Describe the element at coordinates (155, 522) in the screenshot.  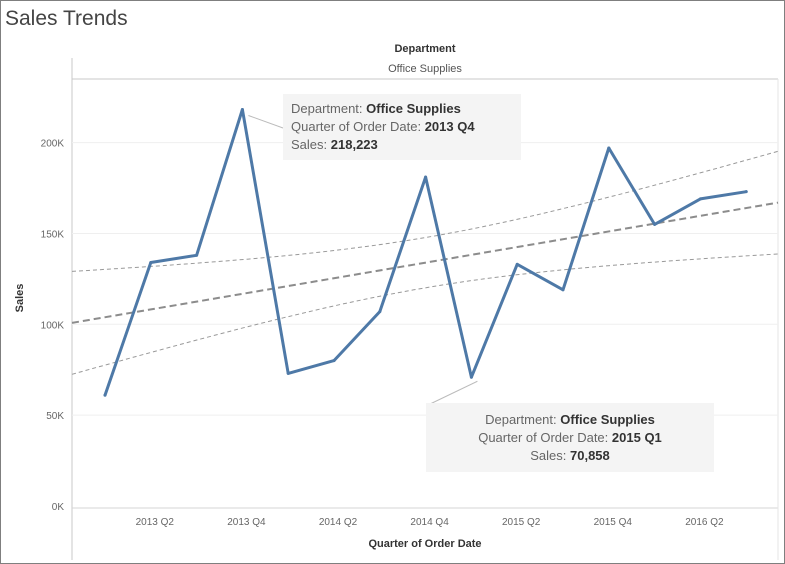
I see `x-tick-label: 2013 Q2` at that location.